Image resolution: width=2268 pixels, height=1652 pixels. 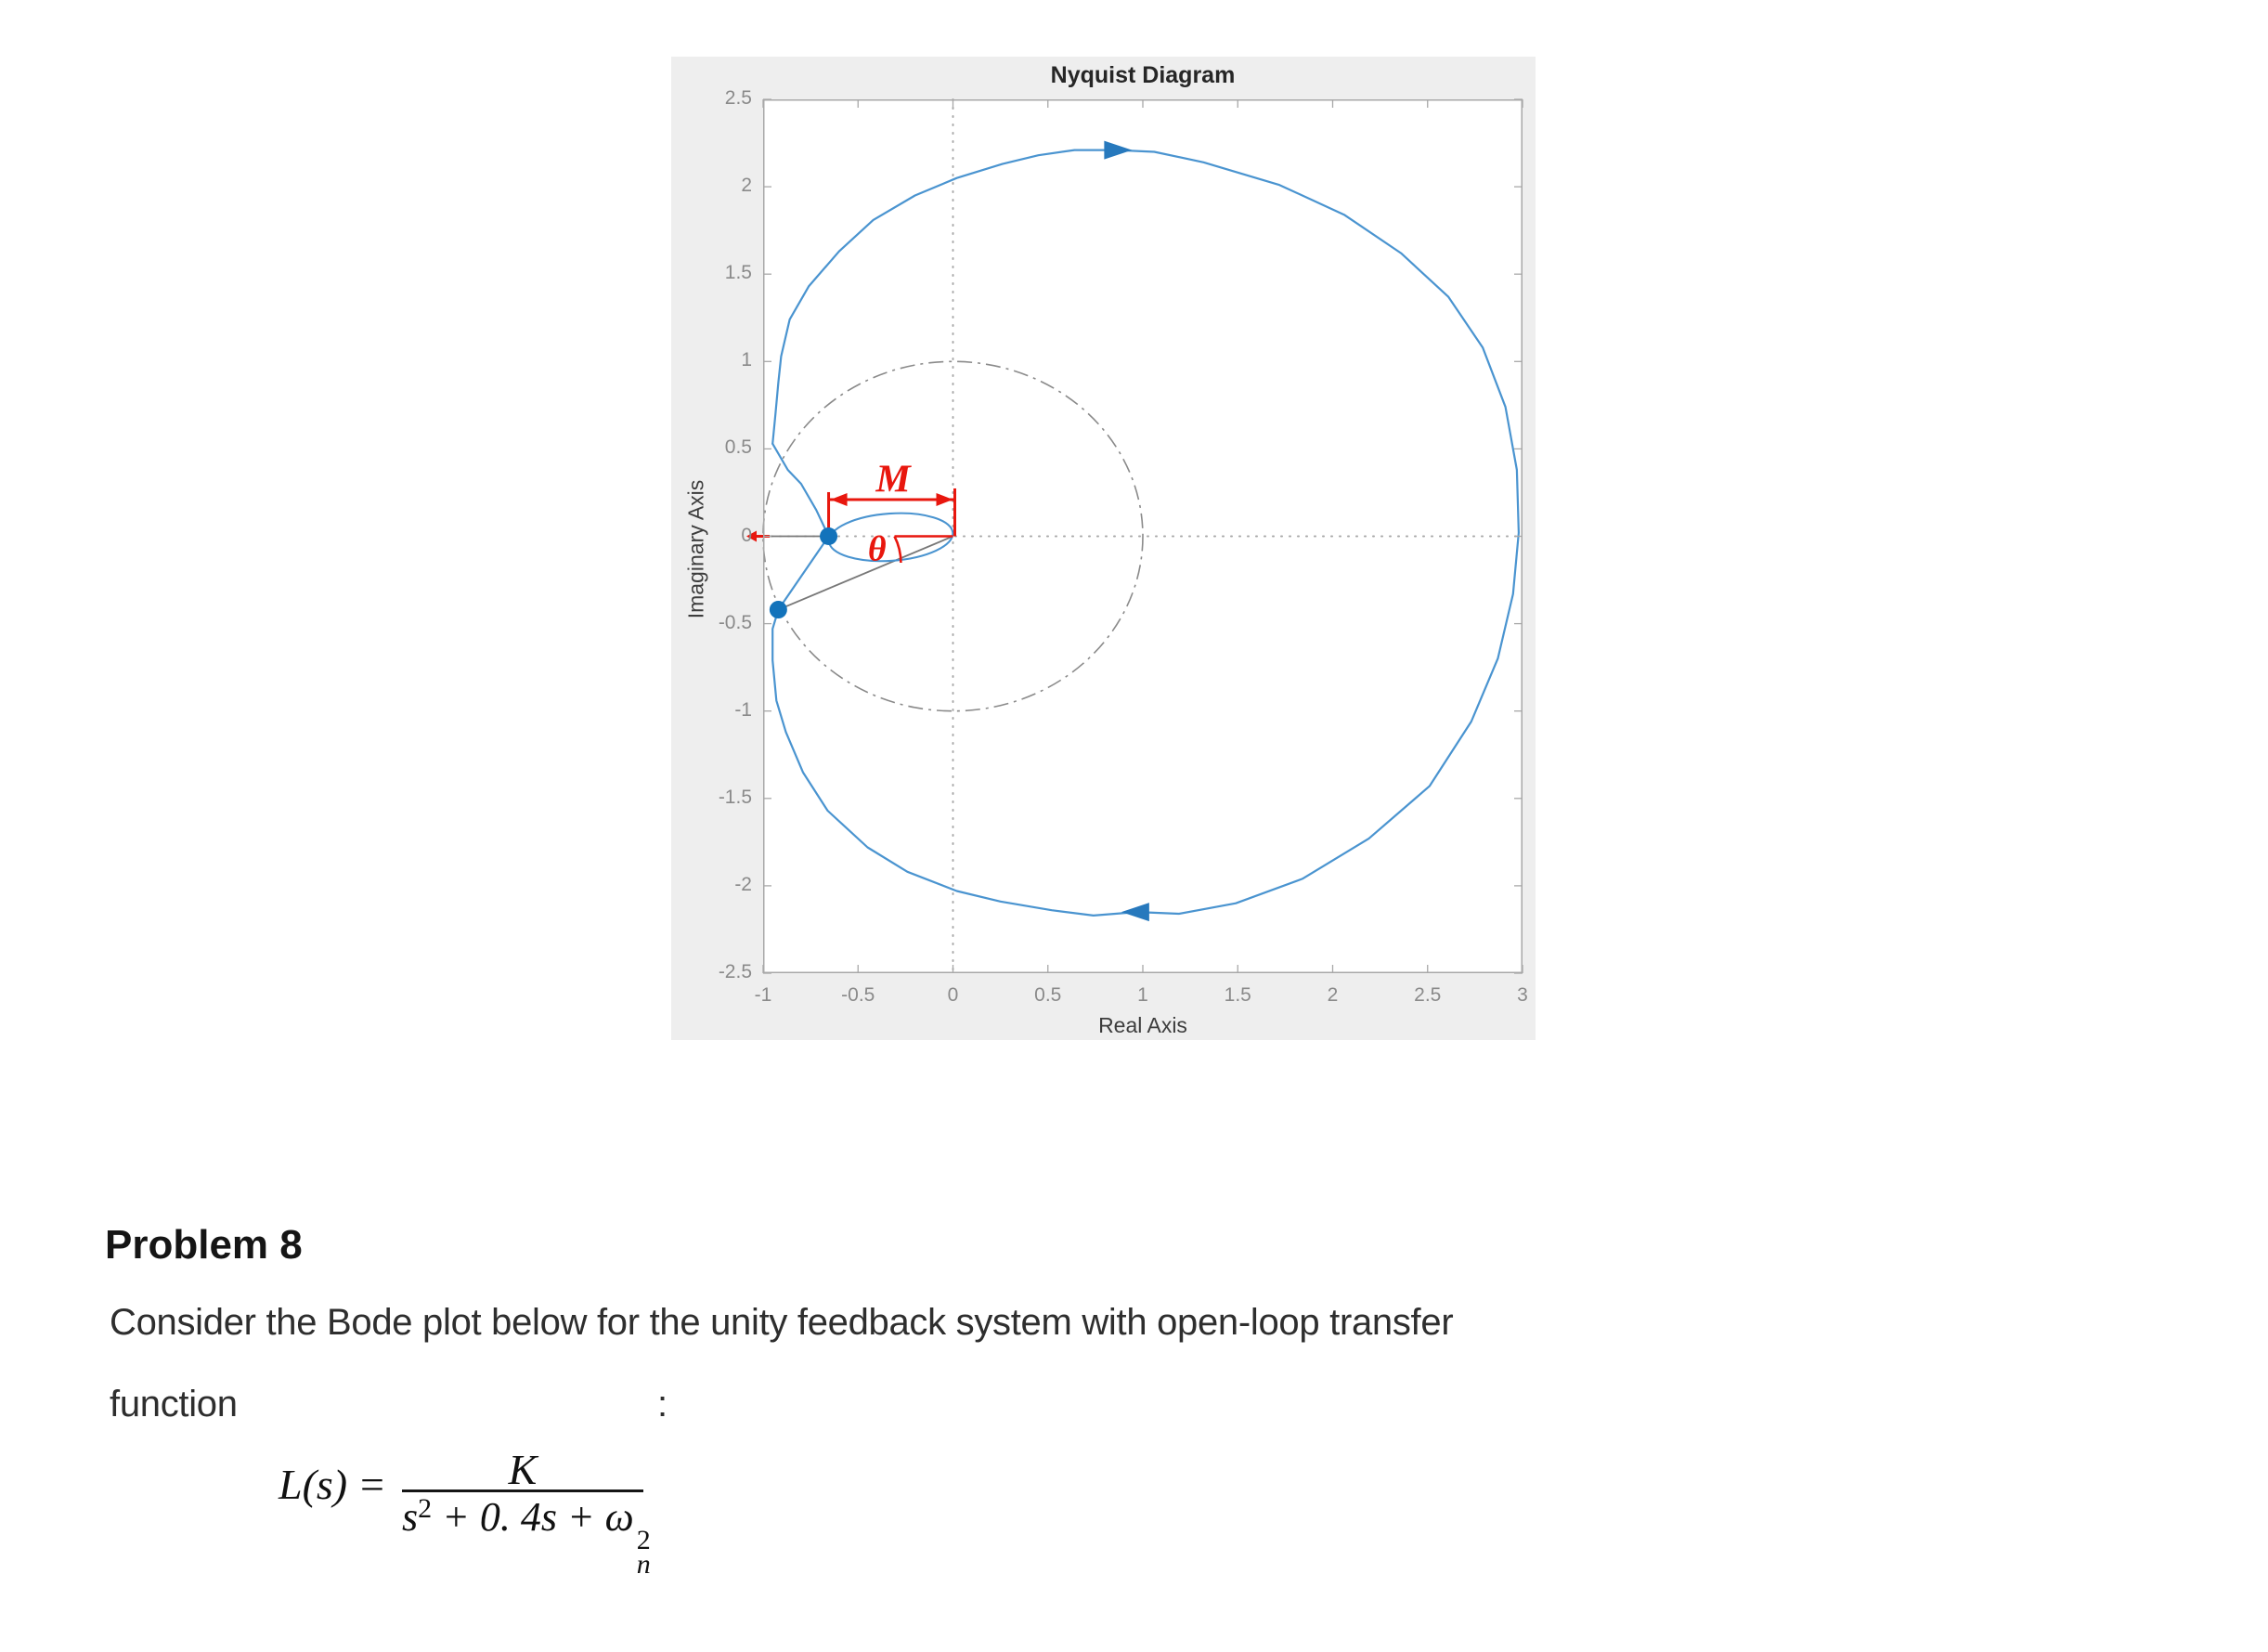 What do you see at coordinates (425, 1509) in the screenshot?
I see `den-s-exponent: 2` at bounding box center [425, 1509].